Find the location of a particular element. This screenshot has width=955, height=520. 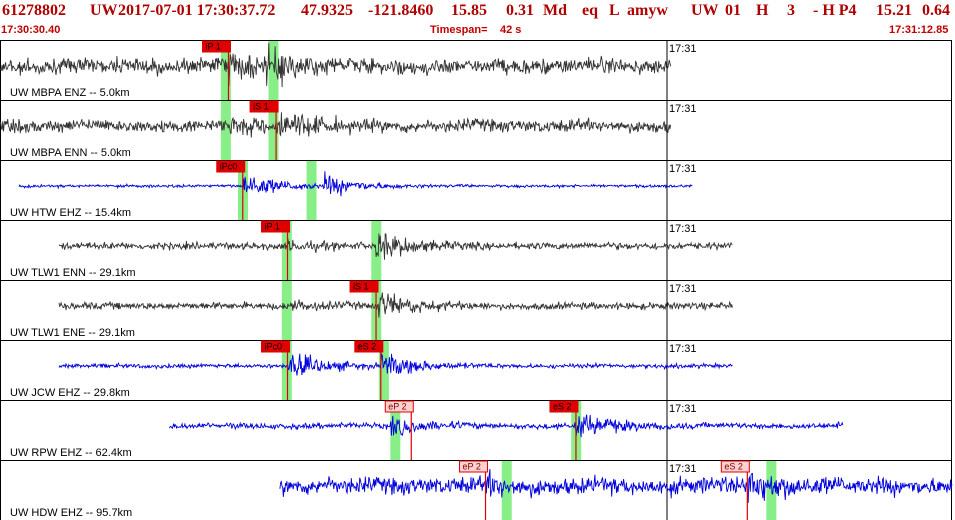

start-time: 17:30:30.40 is located at coordinates (31, 30).